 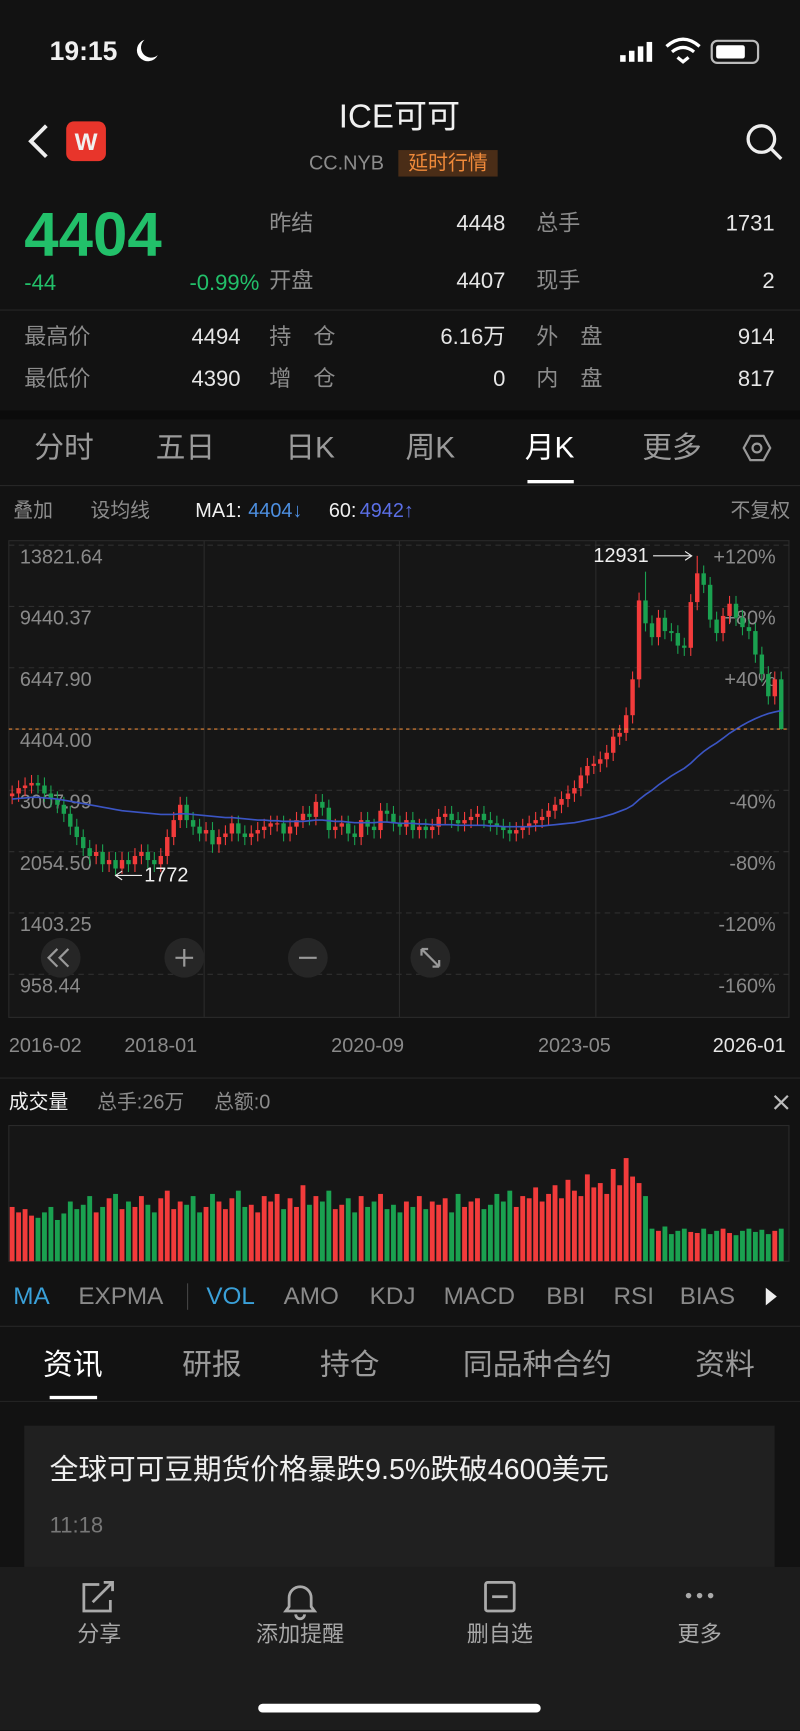 I want to click on period-tab: 周K, so click(x=431, y=448).